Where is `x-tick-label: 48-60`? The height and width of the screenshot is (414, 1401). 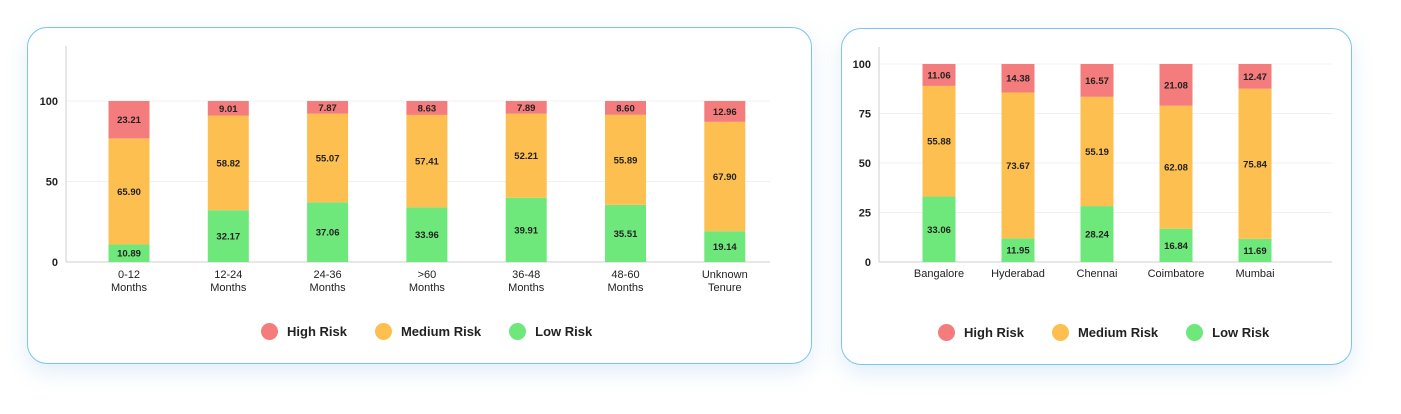
x-tick-label: 48-60 is located at coordinates (625, 275).